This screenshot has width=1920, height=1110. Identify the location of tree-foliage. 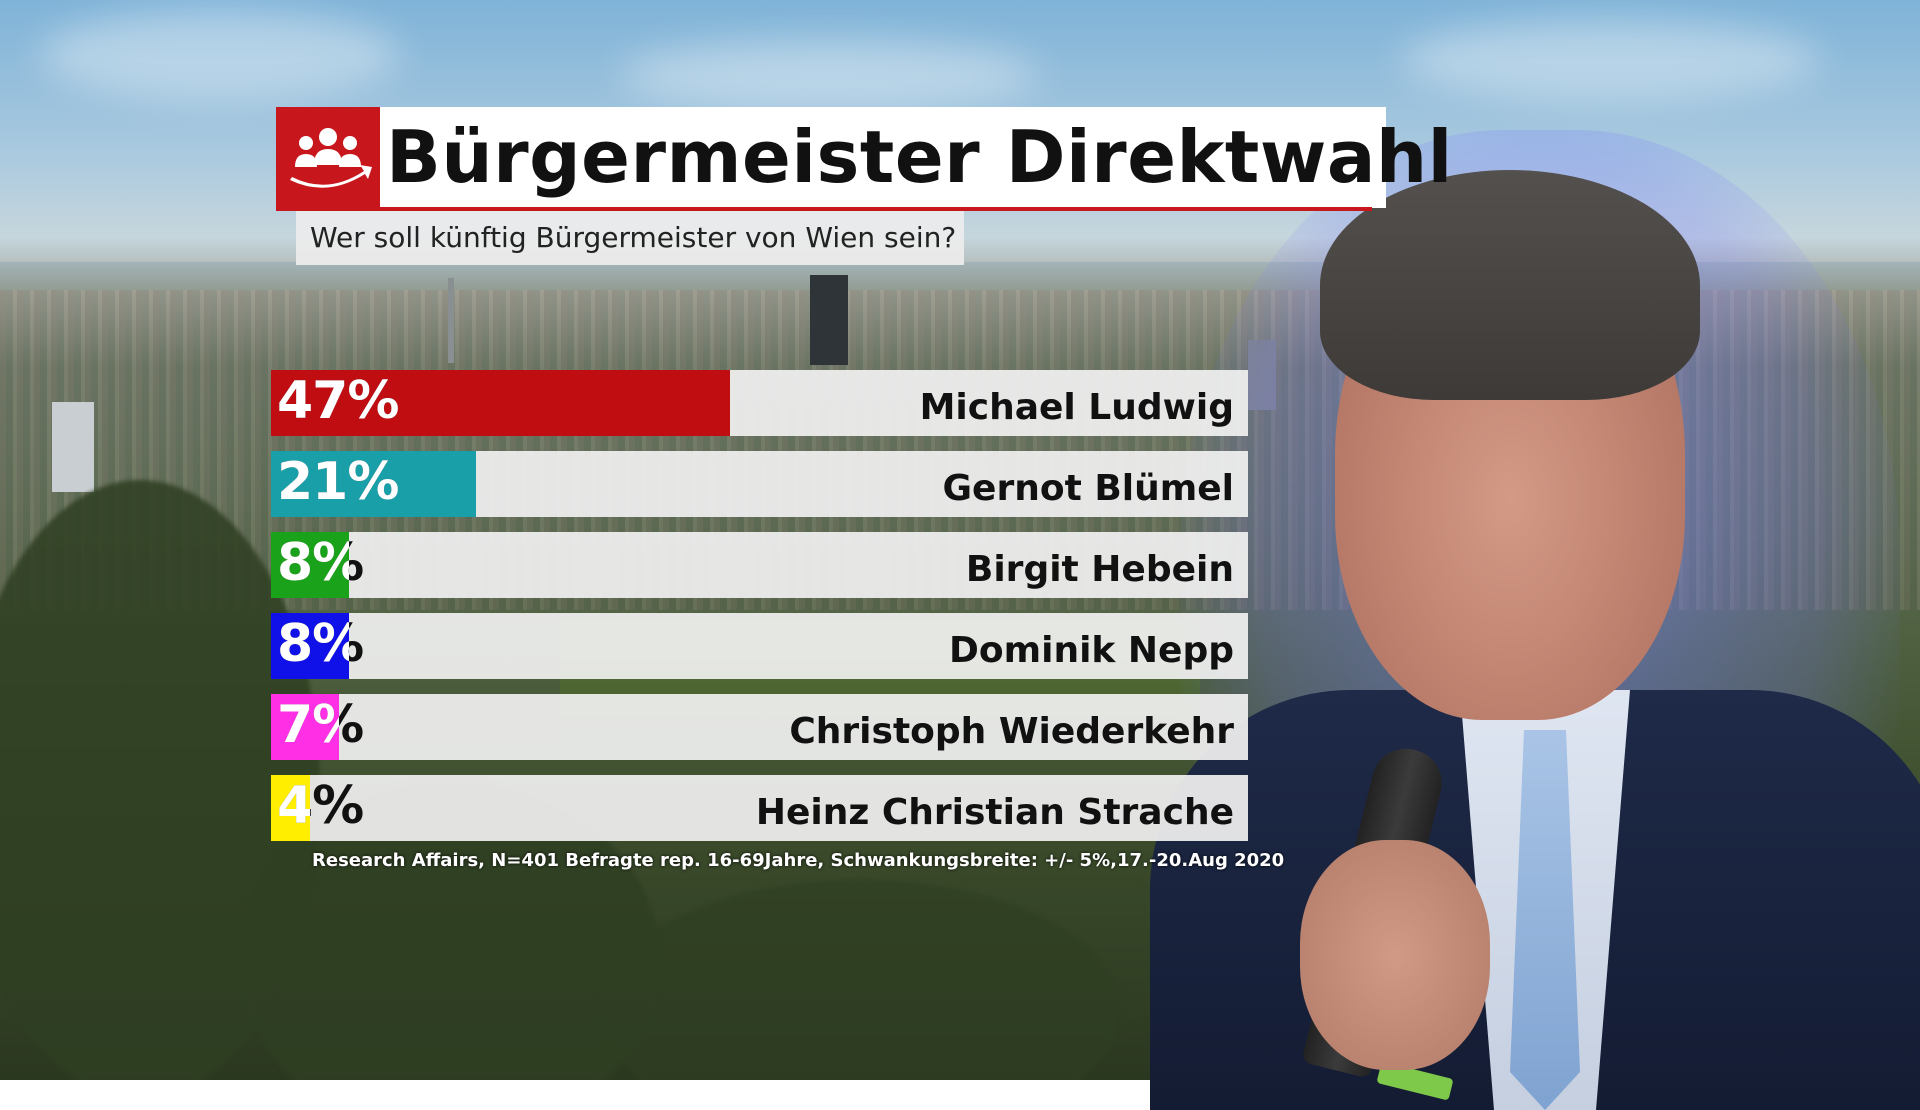
(860, 980).